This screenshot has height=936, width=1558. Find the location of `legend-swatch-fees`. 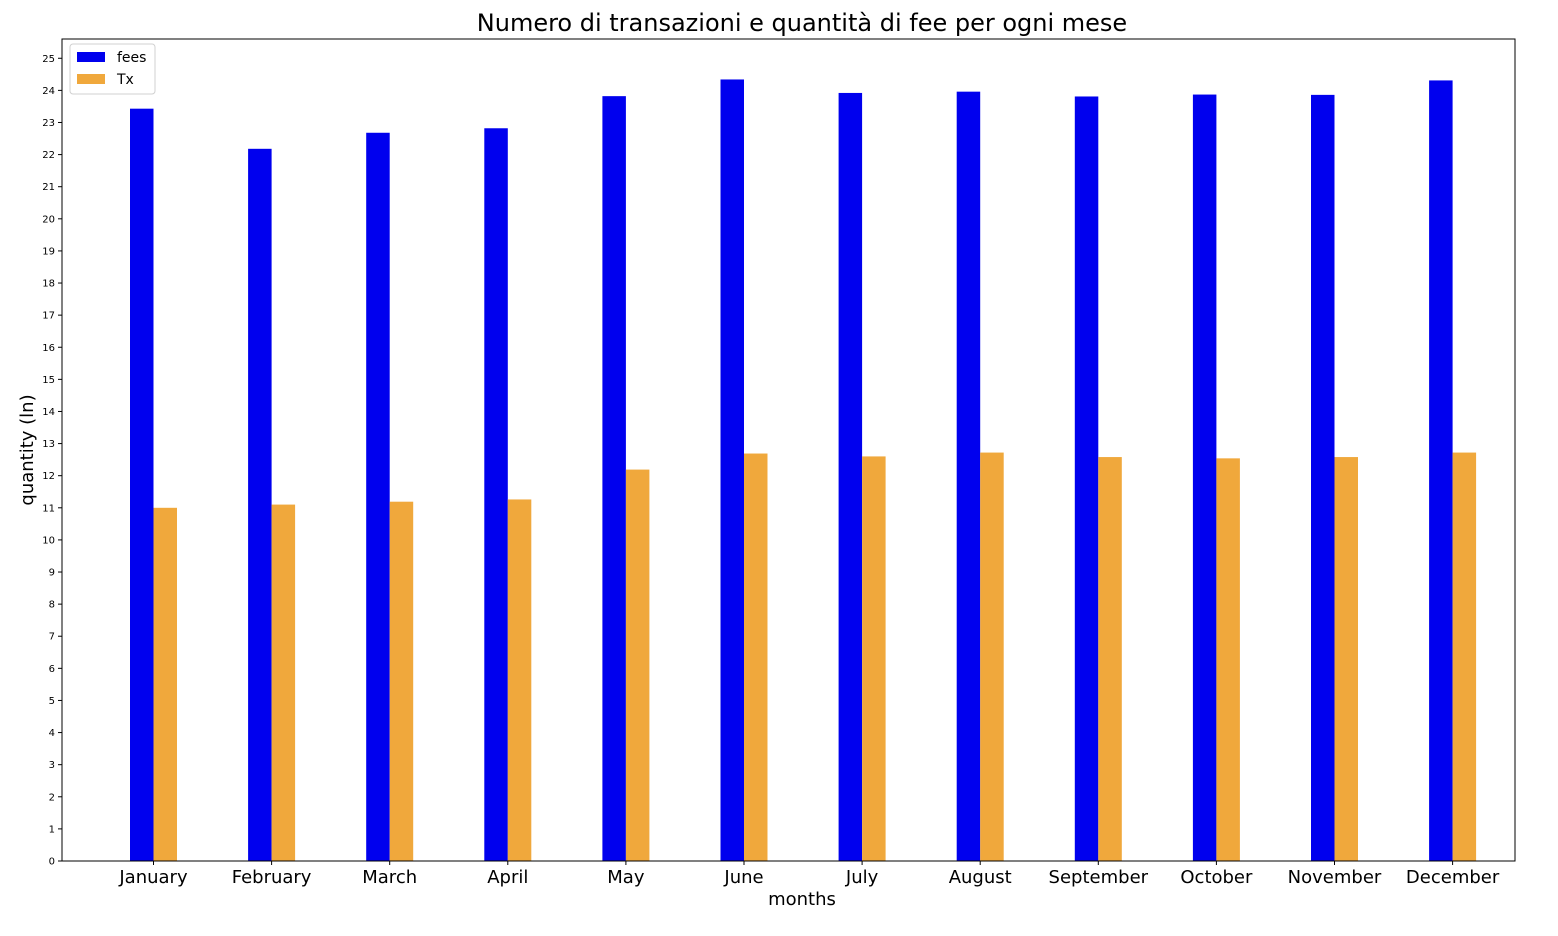

legend-swatch-fees is located at coordinates (91, 57).